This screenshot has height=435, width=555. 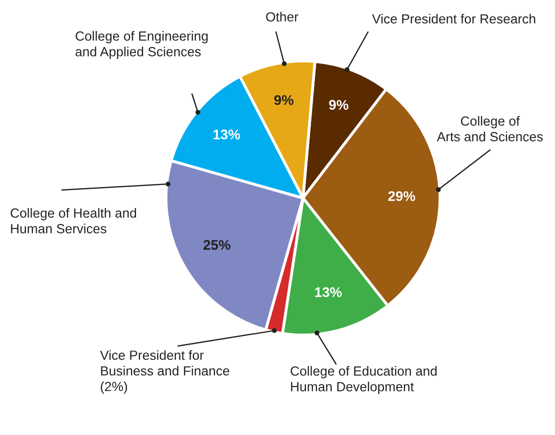 I want to click on slice-label: College of Engineering and Applied Sciences, so click(x=142, y=45).